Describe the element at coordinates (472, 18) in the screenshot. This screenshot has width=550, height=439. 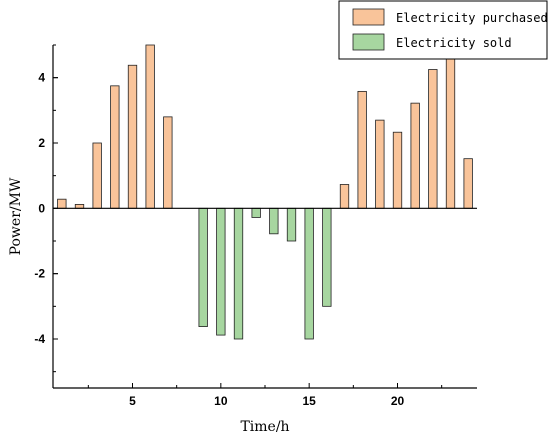
I see `legend-label-electricity-purchased: Electricity purchased` at that location.